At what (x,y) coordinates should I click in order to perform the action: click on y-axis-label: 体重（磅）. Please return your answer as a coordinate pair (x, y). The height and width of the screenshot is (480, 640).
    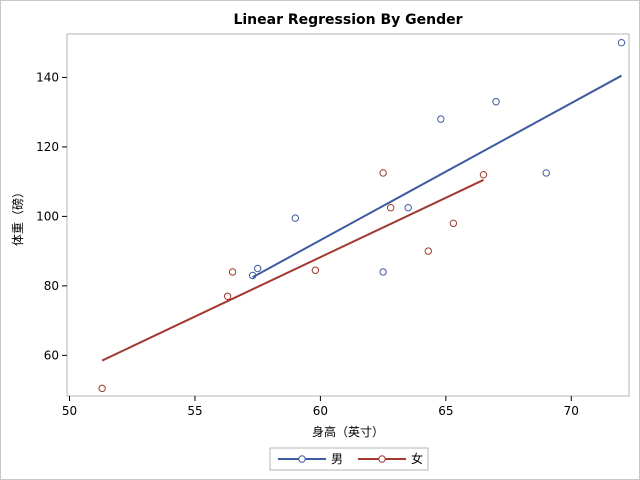
    Looking at the image, I should click on (17, 216).